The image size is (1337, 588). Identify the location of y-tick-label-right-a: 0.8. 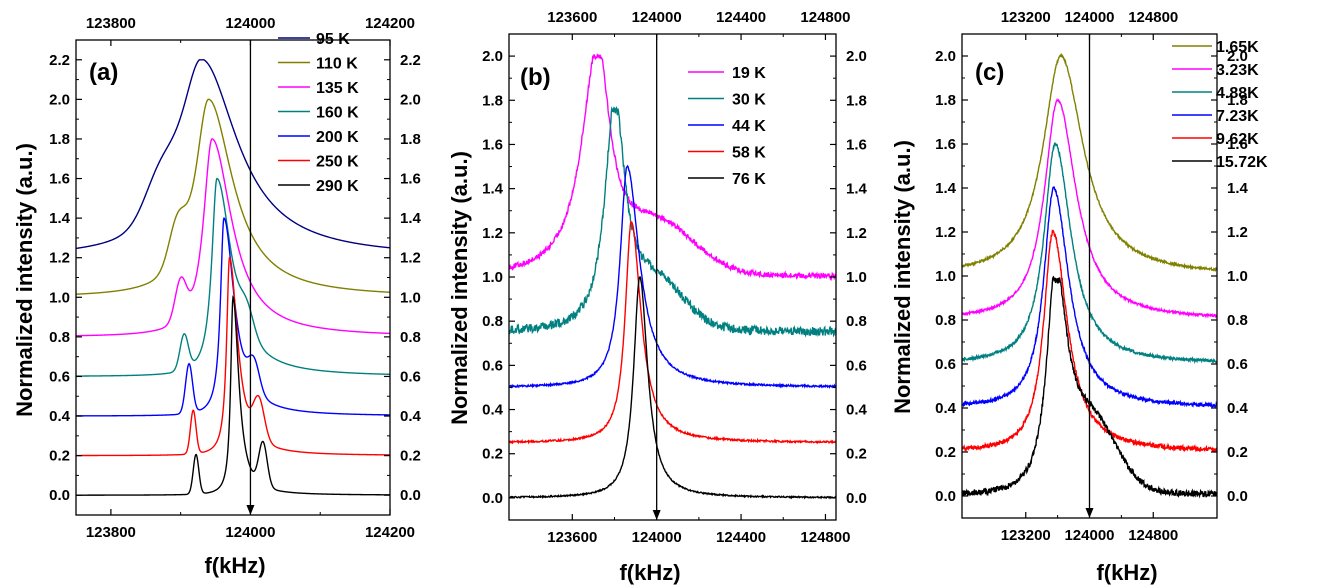
(410, 337).